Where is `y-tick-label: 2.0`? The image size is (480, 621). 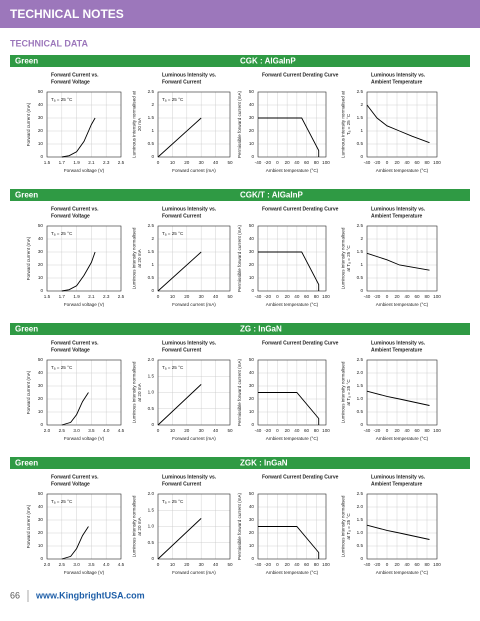 y-tick-label: 2.0 is located at coordinates (151, 493).